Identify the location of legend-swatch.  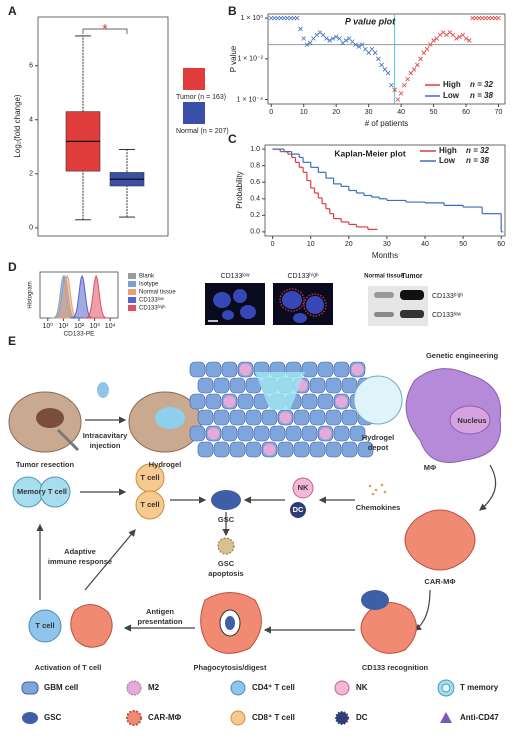
(194, 79).